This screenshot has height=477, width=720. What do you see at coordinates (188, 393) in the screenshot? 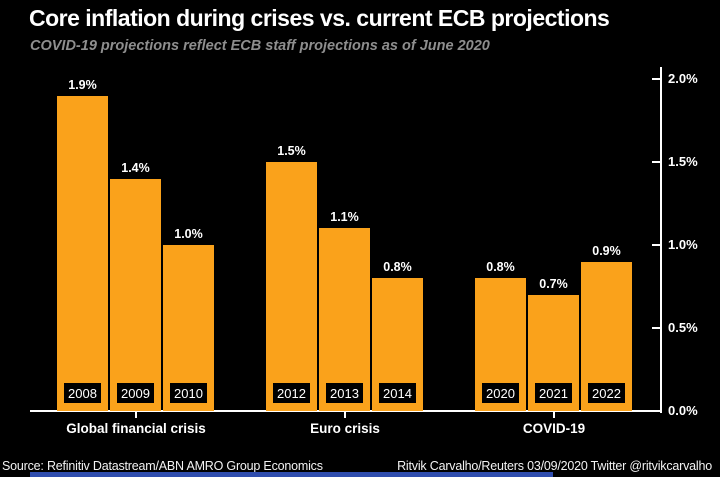
I see `bar-year-badge: 2010` at bounding box center [188, 393].